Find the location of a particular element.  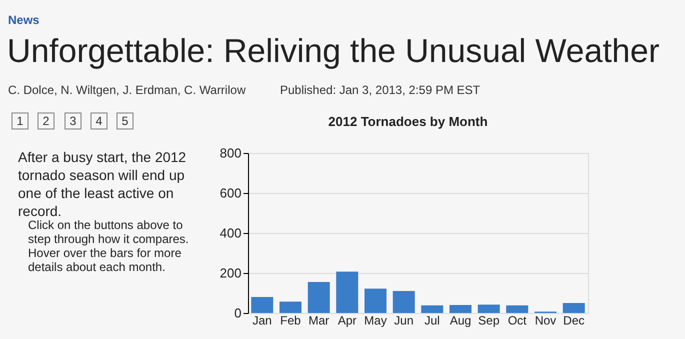

y-tick-label: 600 is located at coordinates (231, 193).